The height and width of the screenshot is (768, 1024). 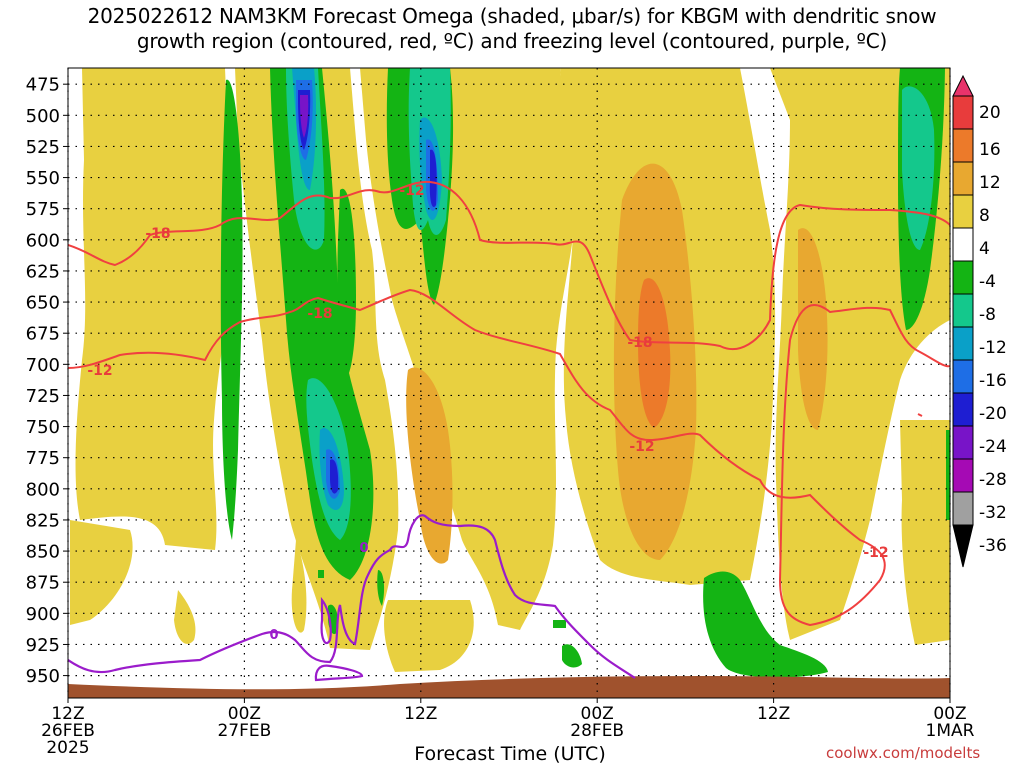 What do you see at coordinates (903, 753) in the screenshot?
I see `credit-text: coolwx.com/modelts` at bounding box center [903, 753].